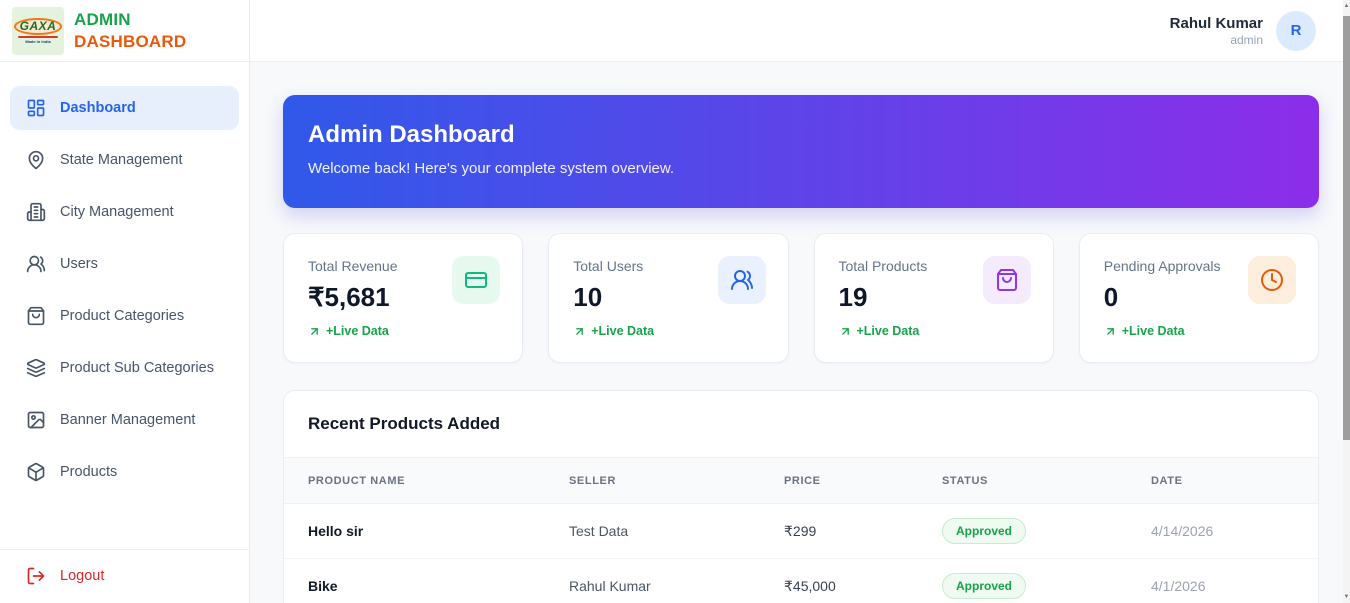 The width and height of the screenshot is (1350, 603). Describe the element at coordinates (883, 266) in the screenshot. I see `stat-label: Total Products` at that location.